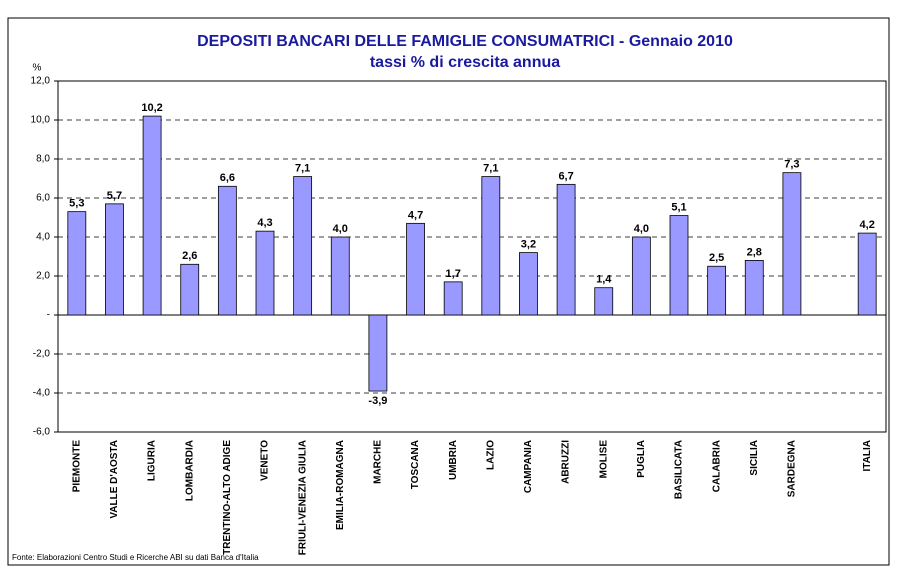 The height and width of the screenshot is (570, 897). I want to click on y-tick-label: 6,0, so click(43, 198).